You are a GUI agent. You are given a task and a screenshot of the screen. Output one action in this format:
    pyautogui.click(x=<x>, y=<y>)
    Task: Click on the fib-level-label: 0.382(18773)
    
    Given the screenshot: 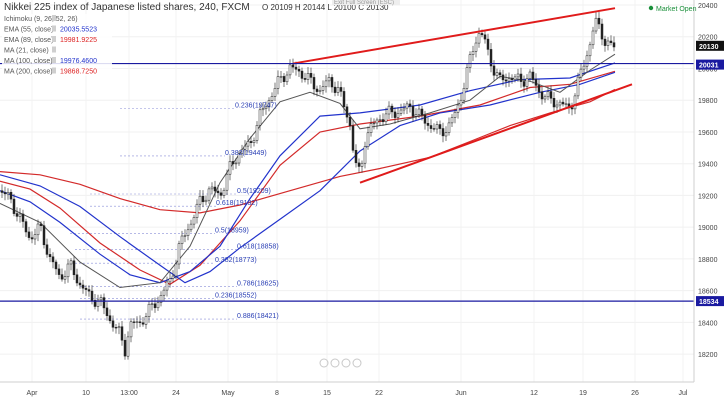 What is the action you would take?
    pyautogui.click(x=236, y=260)
    